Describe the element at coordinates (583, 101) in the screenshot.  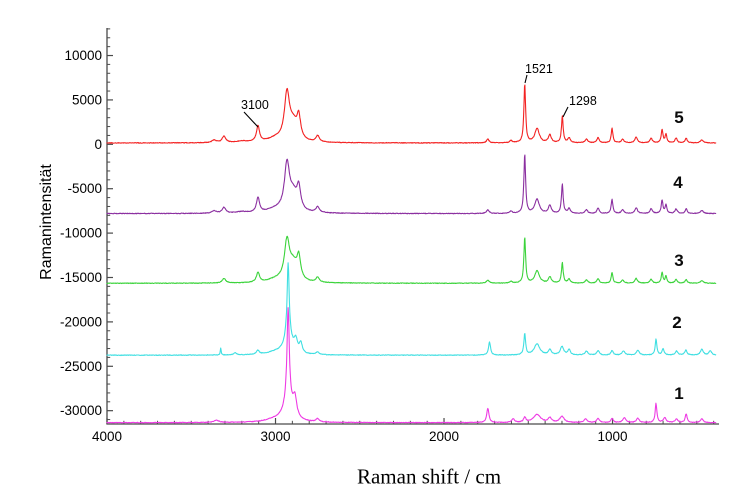
I see `peak-annotation-1298: 1298` at that location.